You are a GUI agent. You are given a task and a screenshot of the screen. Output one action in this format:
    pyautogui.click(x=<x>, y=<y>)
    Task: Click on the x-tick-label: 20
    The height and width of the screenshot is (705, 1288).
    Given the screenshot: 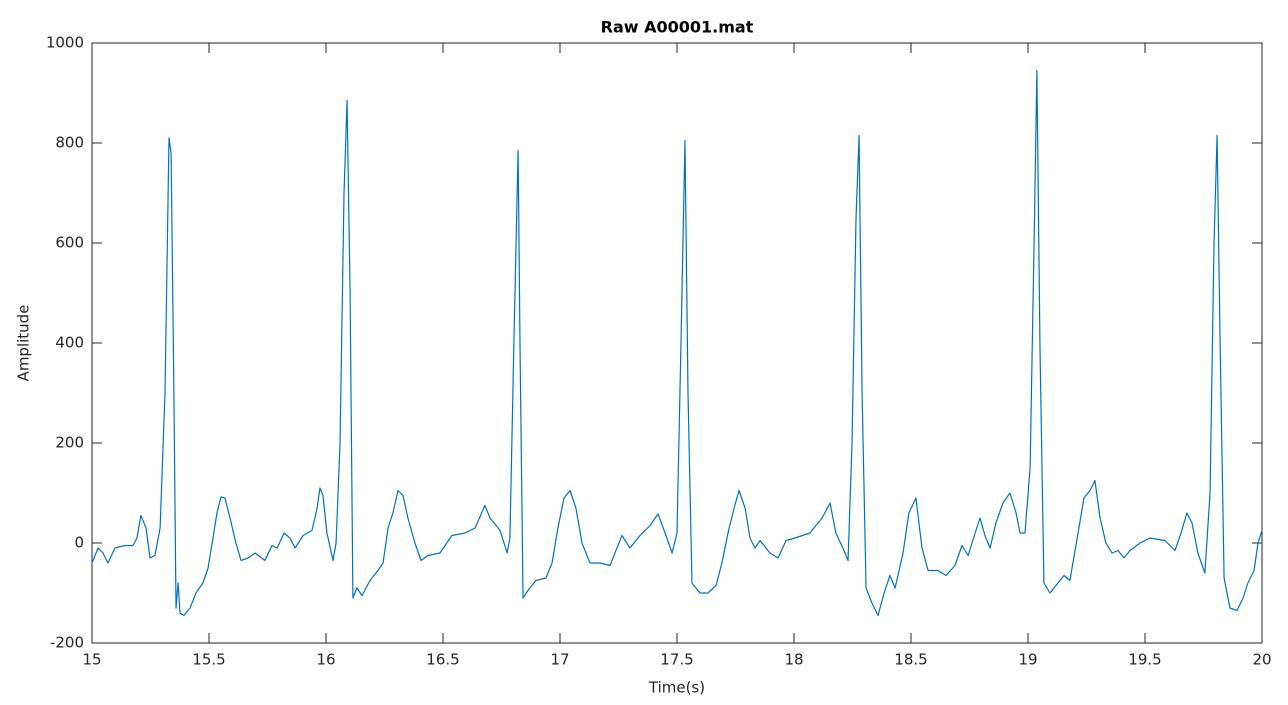 What is the action you would take?
    pyautogui.click(x=1261, y=660)
    